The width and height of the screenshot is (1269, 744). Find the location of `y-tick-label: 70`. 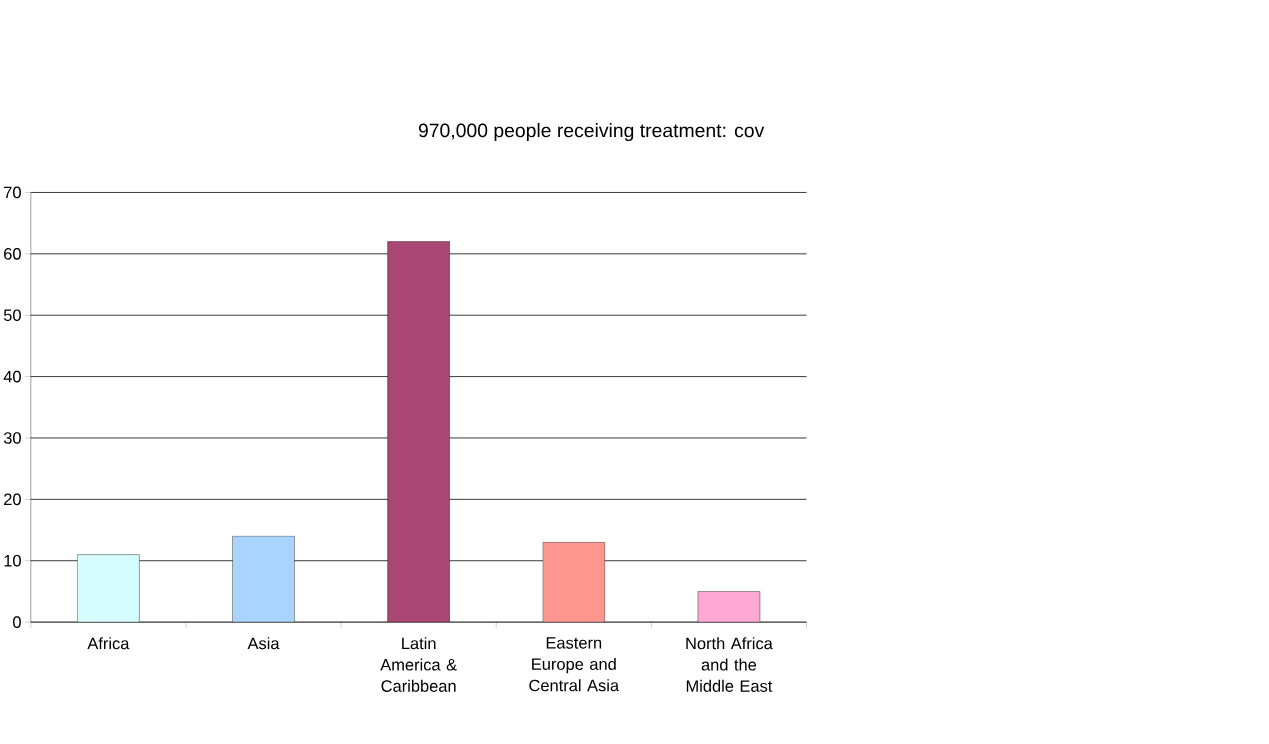

y-tick-label: 70 is located at coordinates (12, 192).